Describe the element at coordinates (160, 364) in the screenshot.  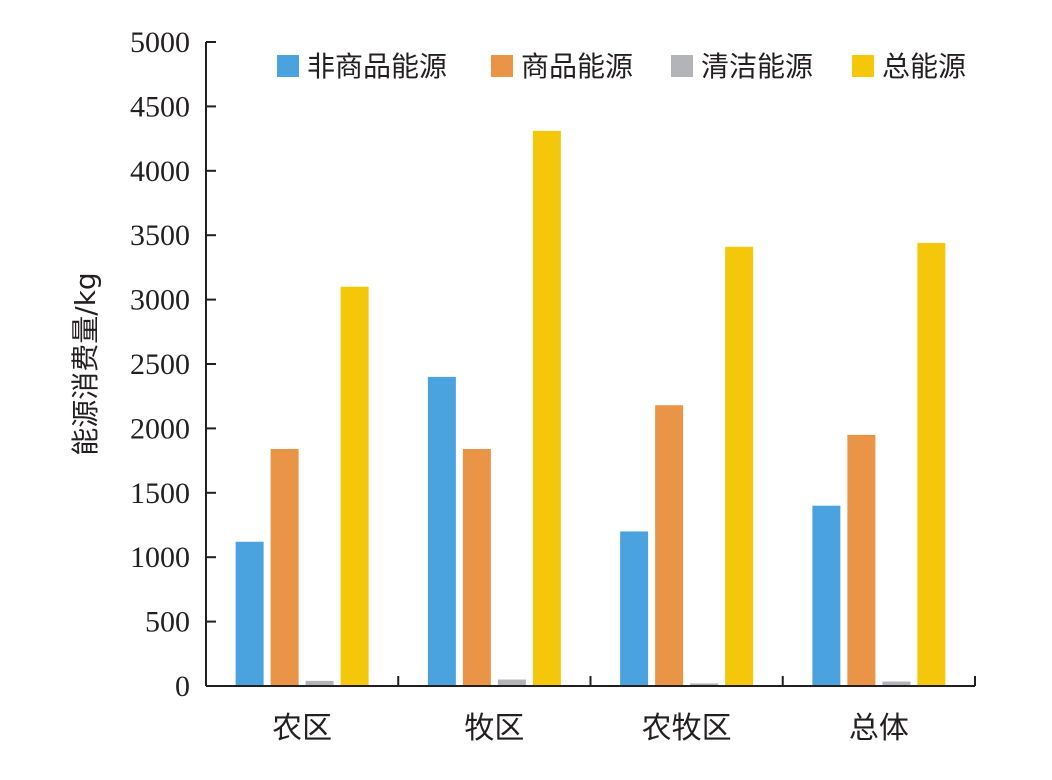
I see `y-tick-label: 2500` at that location.